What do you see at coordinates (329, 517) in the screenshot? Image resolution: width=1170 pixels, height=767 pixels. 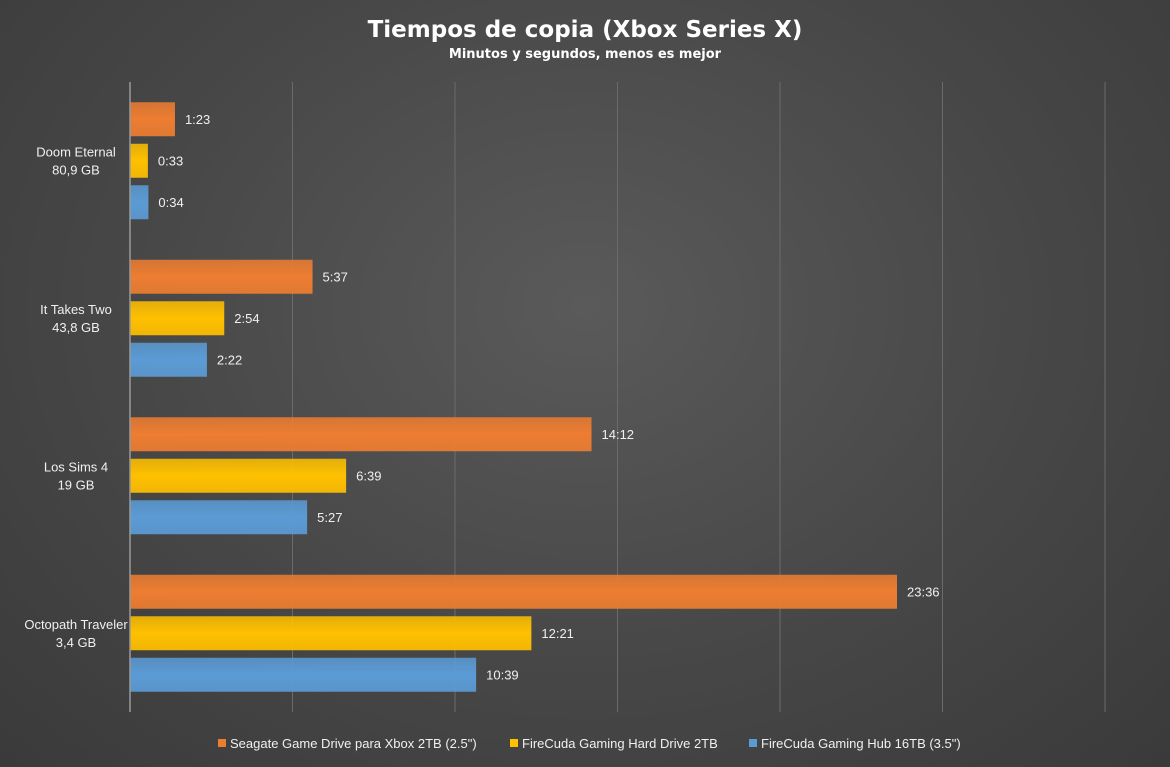 I see `data-label: 5:27` at bounding box center [329, 517].